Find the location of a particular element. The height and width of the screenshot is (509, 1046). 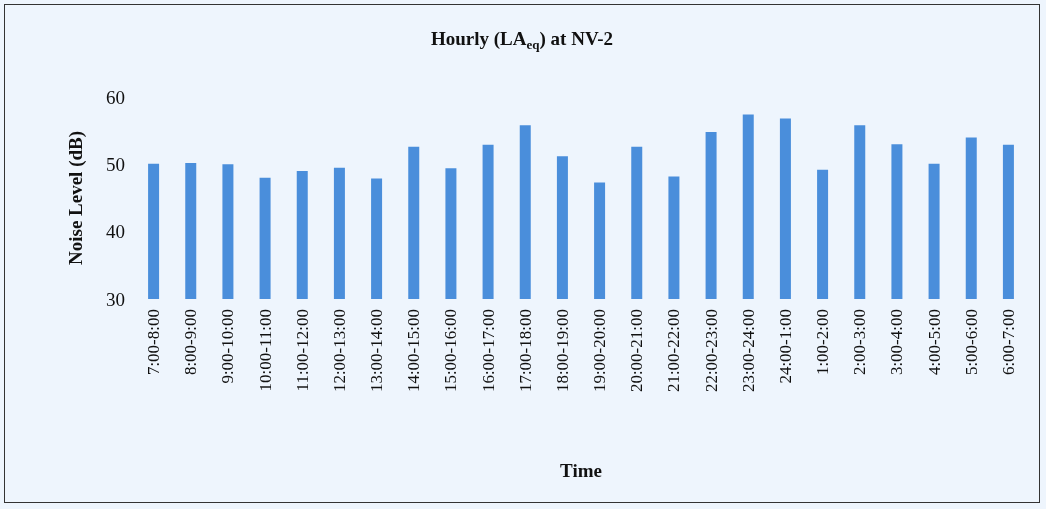

x-tick-label: 3:00-4:00 is located at coordinates (897, 342).